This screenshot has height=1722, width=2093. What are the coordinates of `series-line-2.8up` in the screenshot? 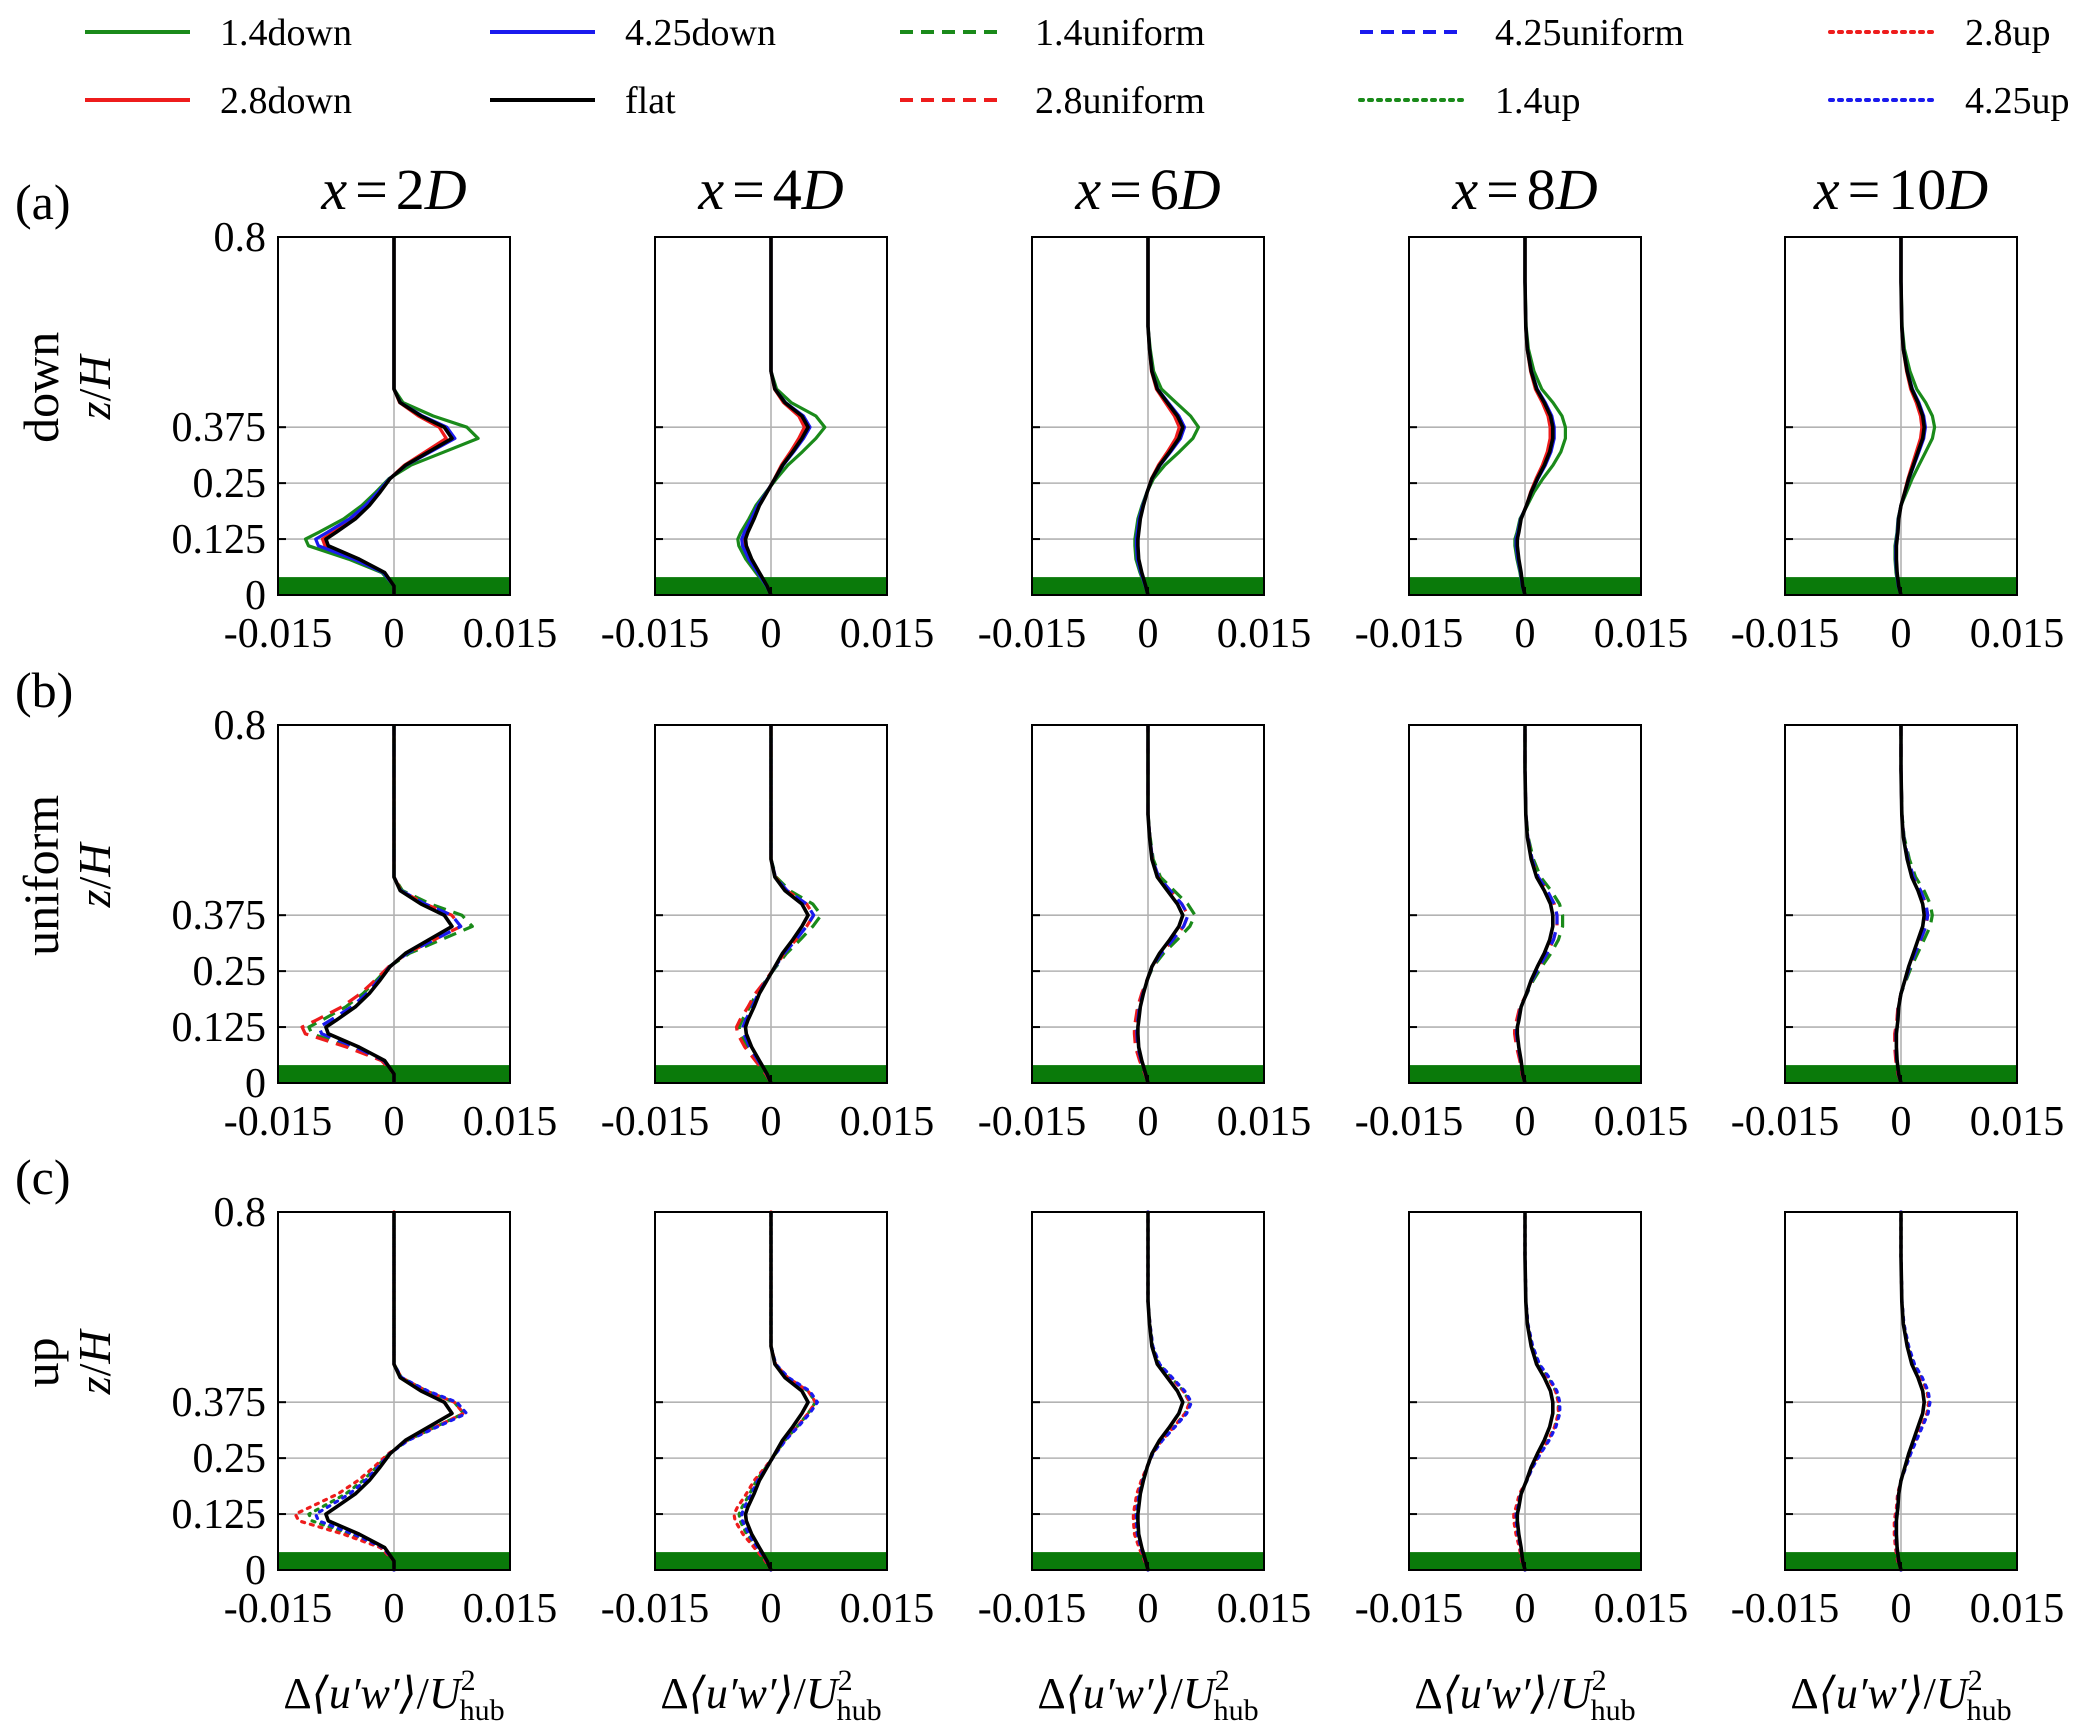 It's located at (1161, 1391).